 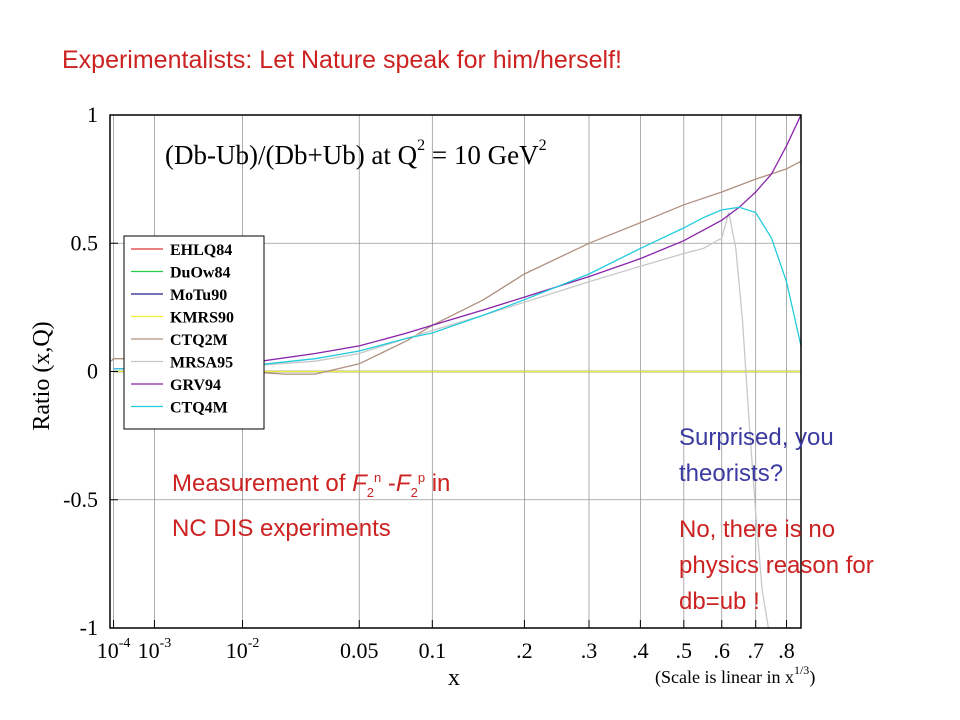 I want to click on measurement-dash: -, so click(x=388, y=483).